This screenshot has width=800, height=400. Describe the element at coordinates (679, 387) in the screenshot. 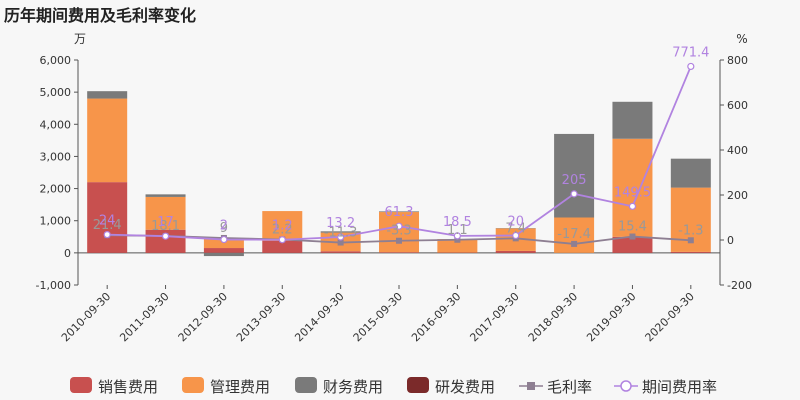

I see `legend-label-期间费用率: 期间费用率` at that location.